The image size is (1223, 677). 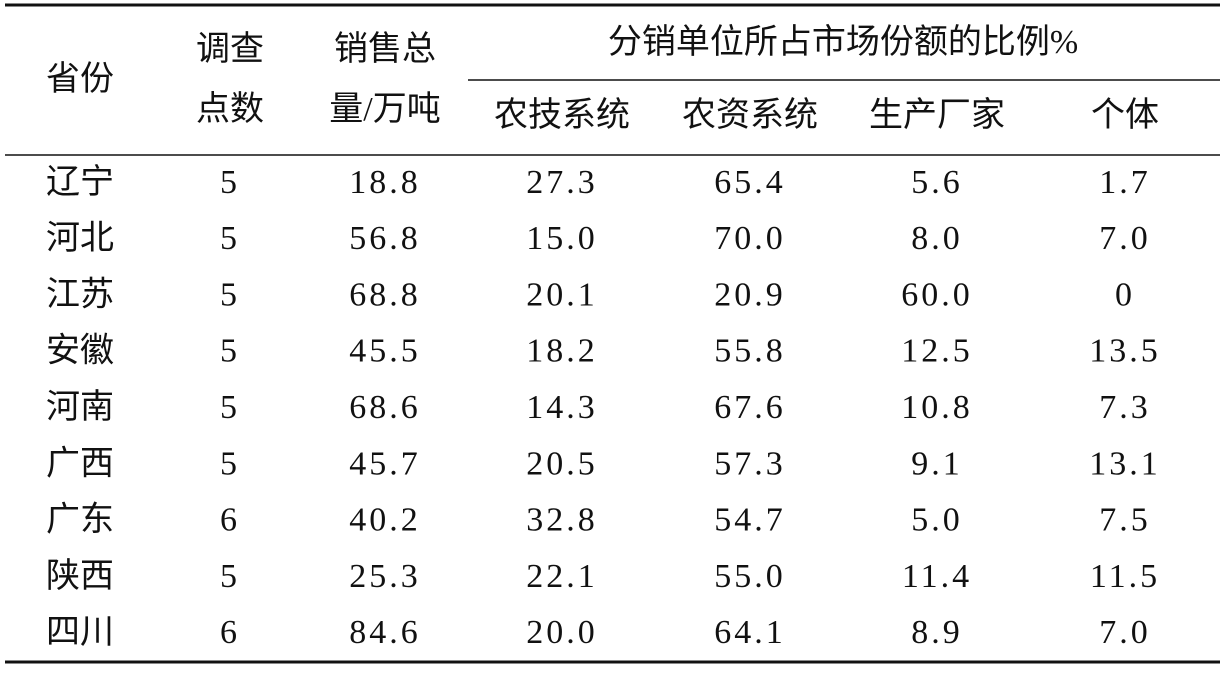 What do you see at coordinates (562, 463) in the screenshot?
I see `cell: 20.5` at bounding box center [562, 463].